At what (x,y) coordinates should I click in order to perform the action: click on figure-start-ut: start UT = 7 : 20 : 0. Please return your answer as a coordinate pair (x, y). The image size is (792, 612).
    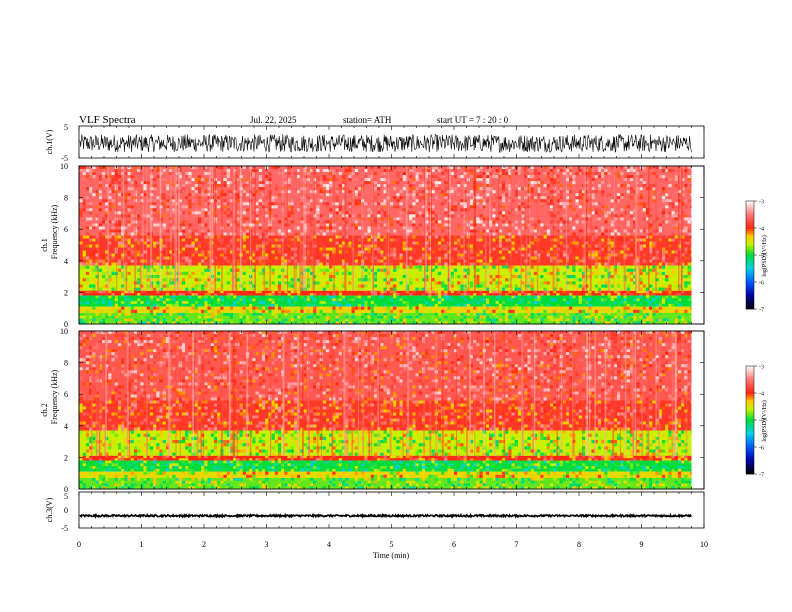
    Looking at the image, I should click on (473, 120).